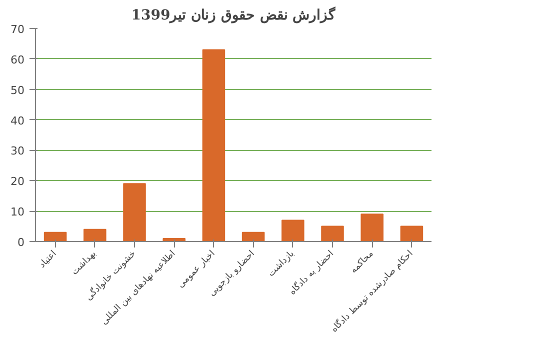 The height and width of the screenshot is (341, 536). Describe the element at coordinates (17, 212) in the screenshot. I see `y-tick-label: 10` at that location.